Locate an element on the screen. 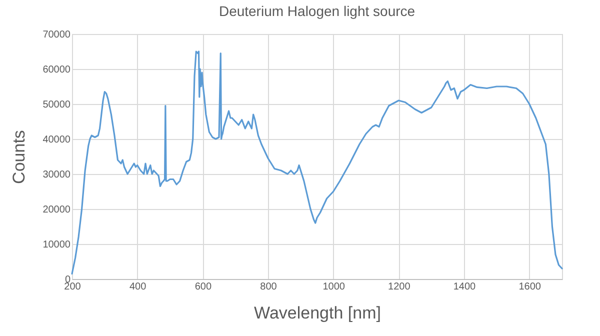  x-tick-label: 600 is located at coordinates (203, 287).